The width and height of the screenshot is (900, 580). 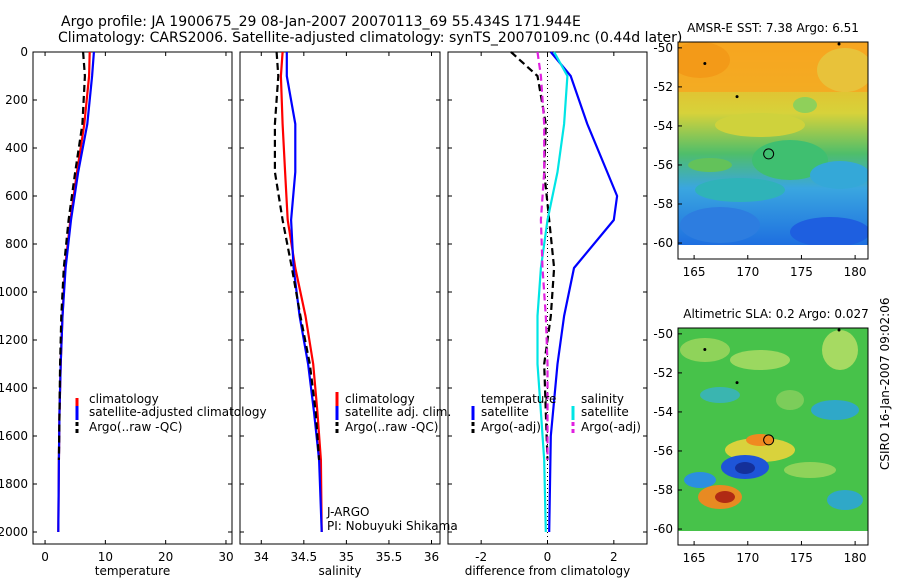 I want to click on y-tick-label: 600, so click(x=16, y=196).